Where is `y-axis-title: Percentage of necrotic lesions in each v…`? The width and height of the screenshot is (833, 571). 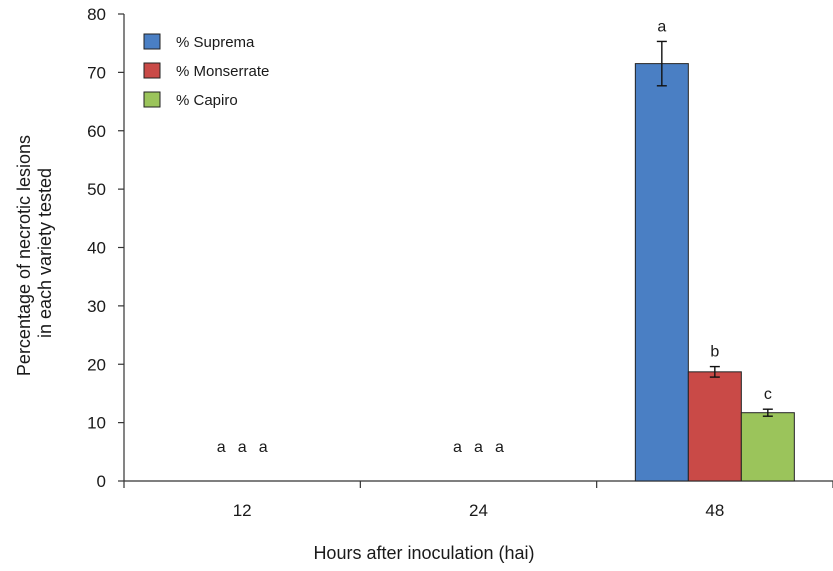
y-axis-title: Percentage of necrotic lesions in each v… is located at coordinates (34, 253).